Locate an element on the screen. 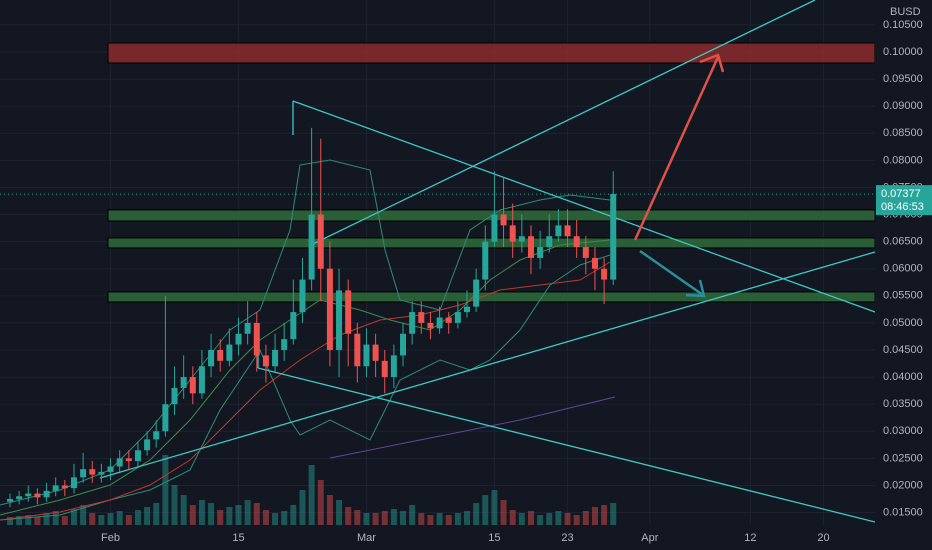 The height and width of the screenshot is (550, 932). x-tick-label: Feb is located at coordinates (110, 538).